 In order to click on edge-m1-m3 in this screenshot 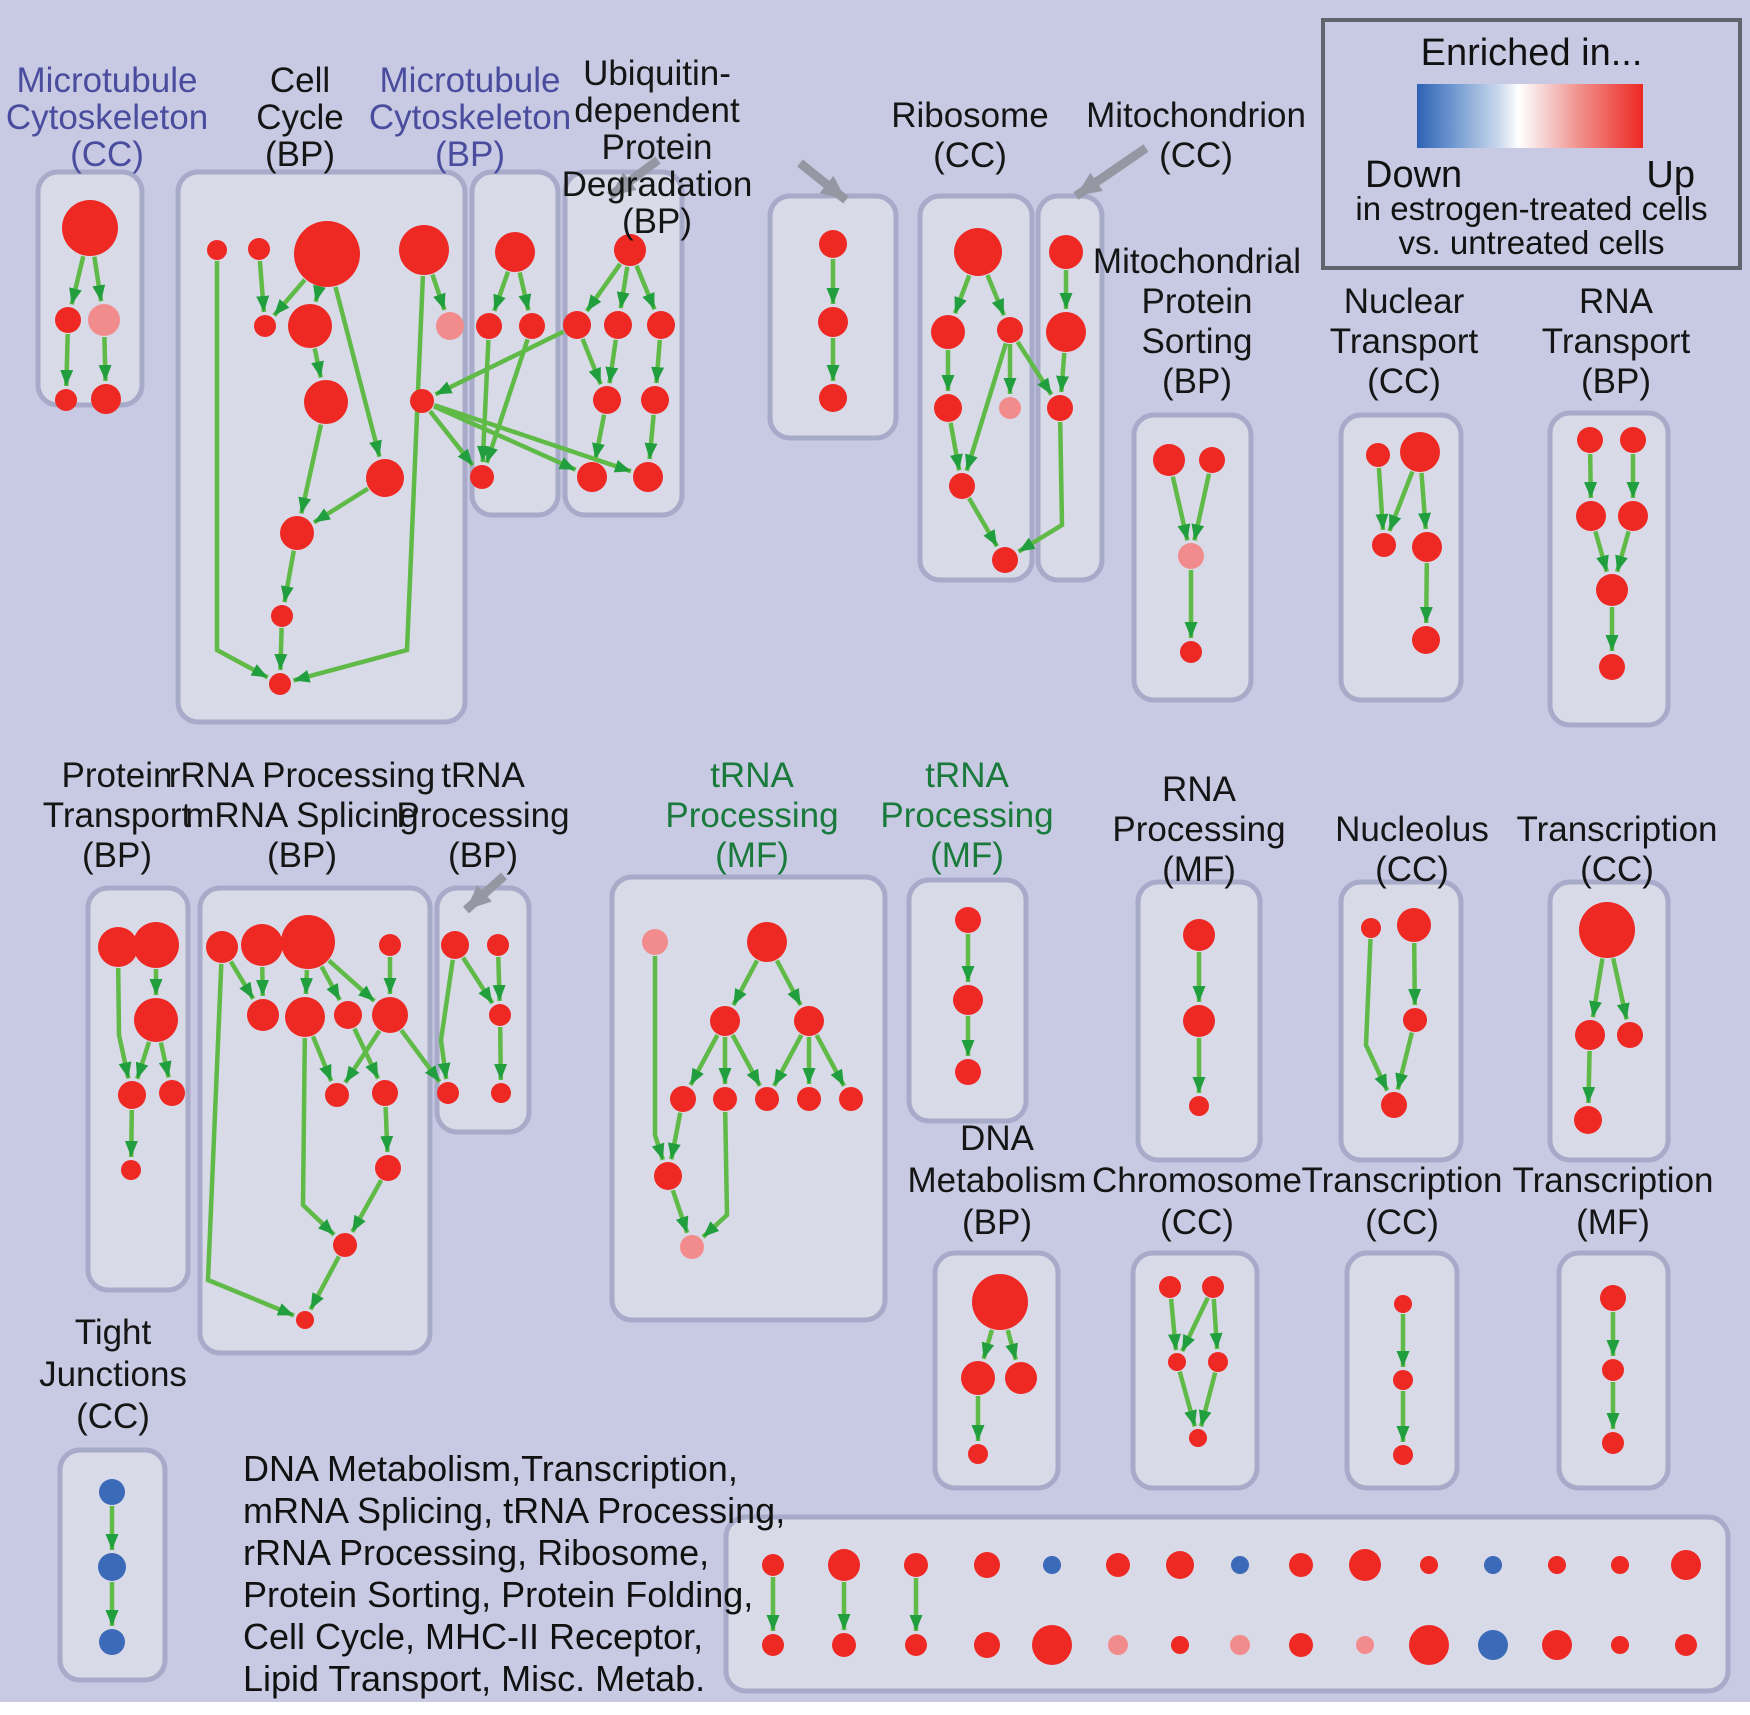, I will do `click(788, 983)`.